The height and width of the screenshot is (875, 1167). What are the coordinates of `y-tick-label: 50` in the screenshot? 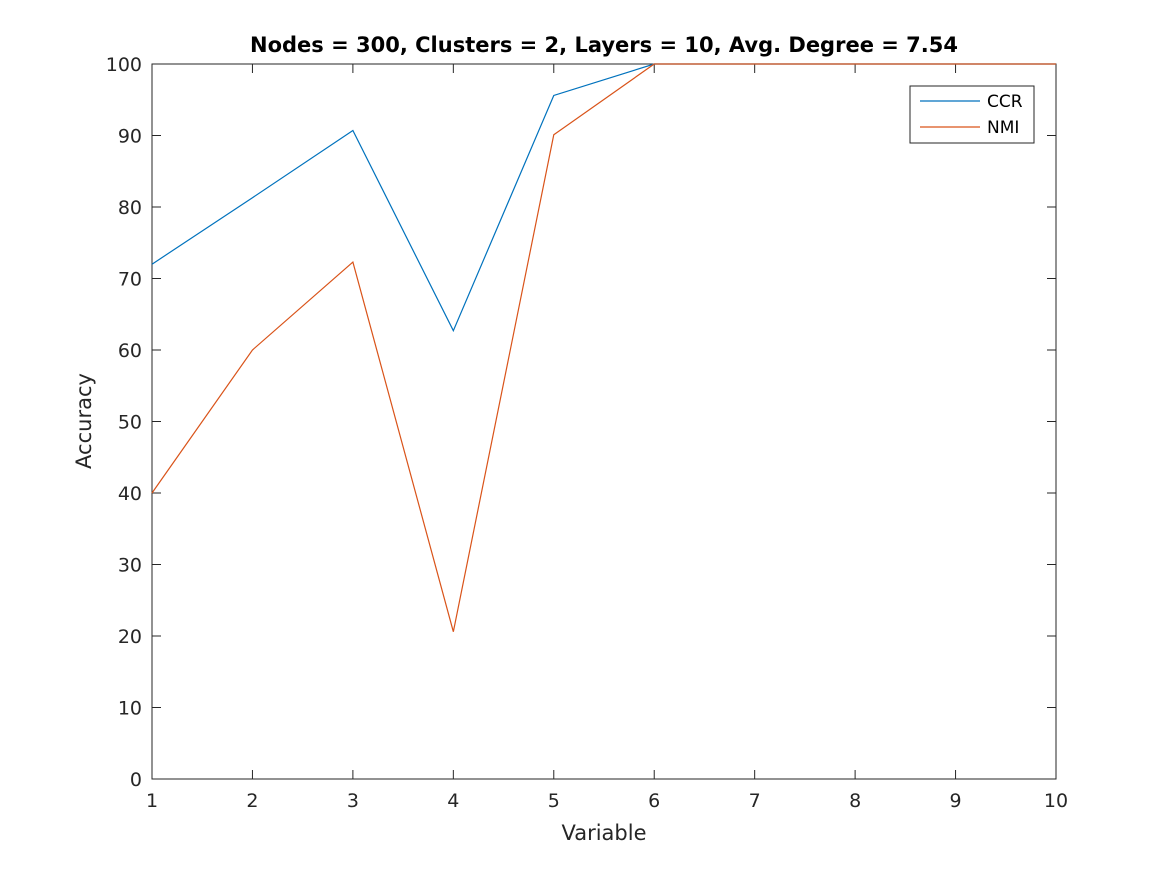 It's located at (130, 423).